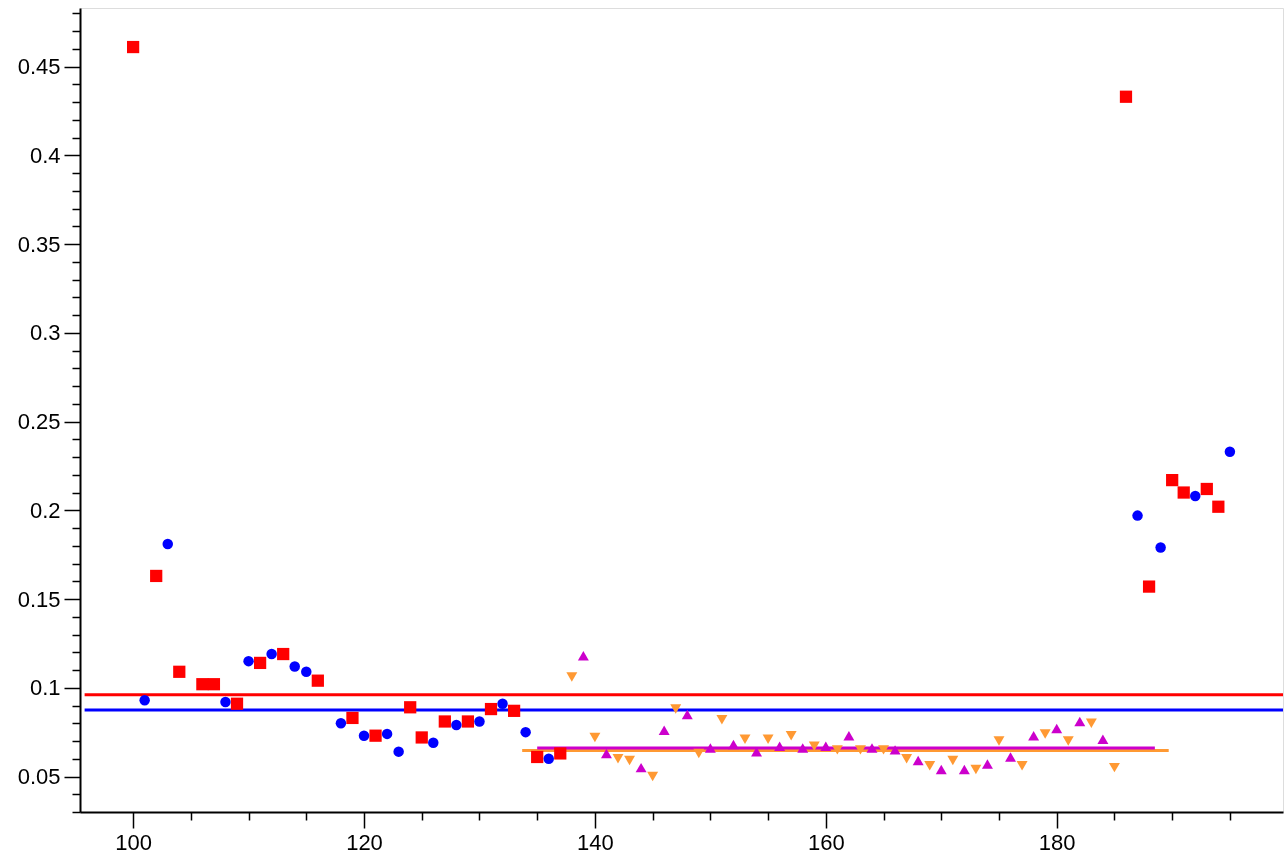 This screenshot has height=851, width=1288. I want to click on y-tick-label: 0.05, so click(39, 776).